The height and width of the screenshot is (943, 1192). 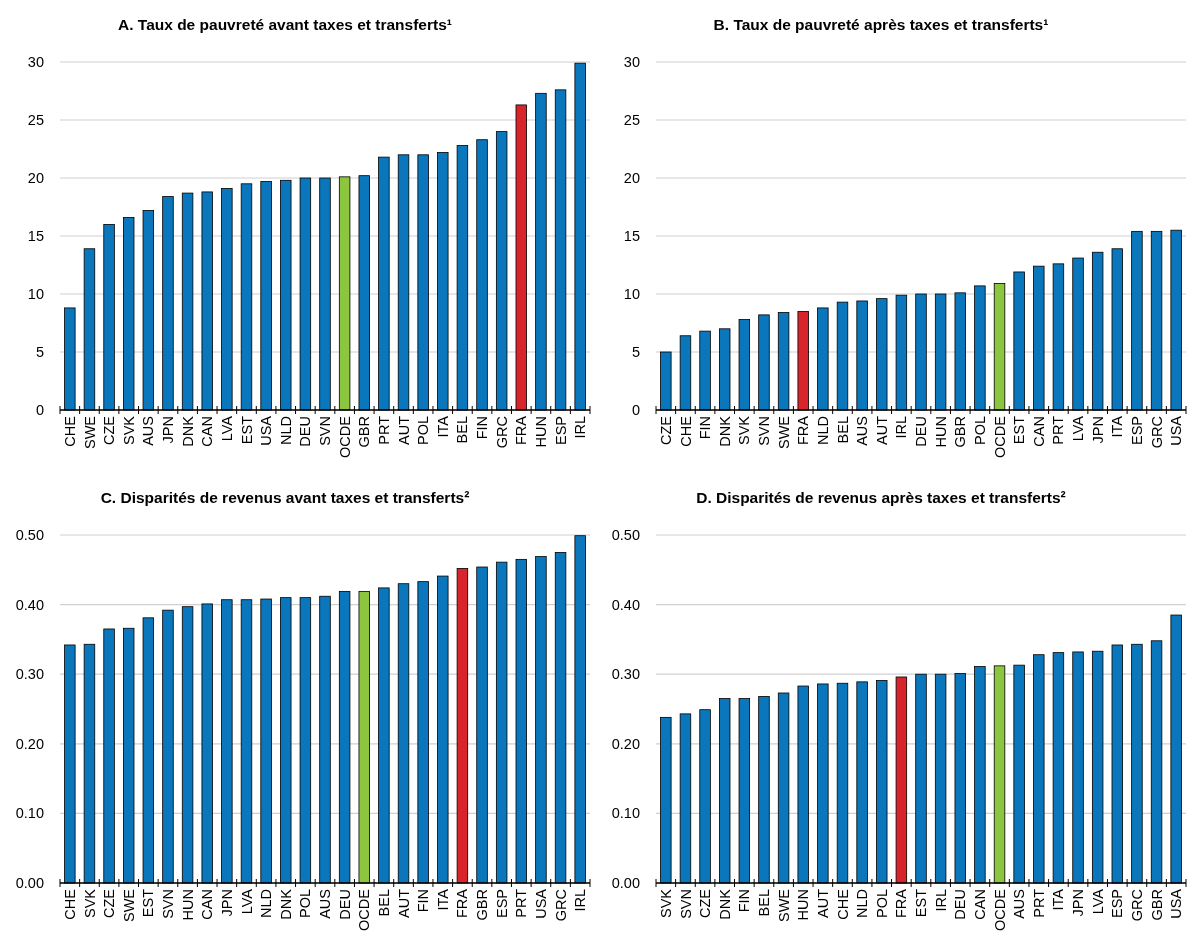 I want to click on y-tick-label: 0, so click(x=635, y=410).